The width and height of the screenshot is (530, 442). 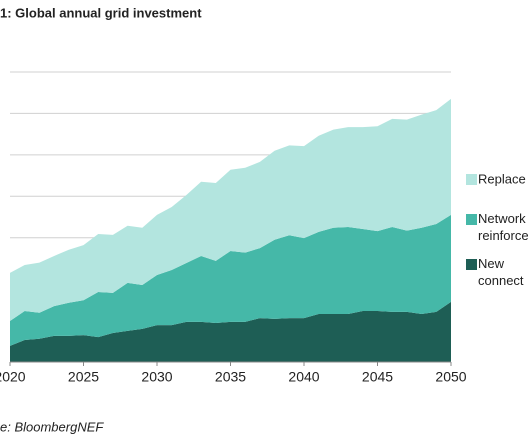 I want to click on x-tick-label: 2050, so click(x=450, y=377).